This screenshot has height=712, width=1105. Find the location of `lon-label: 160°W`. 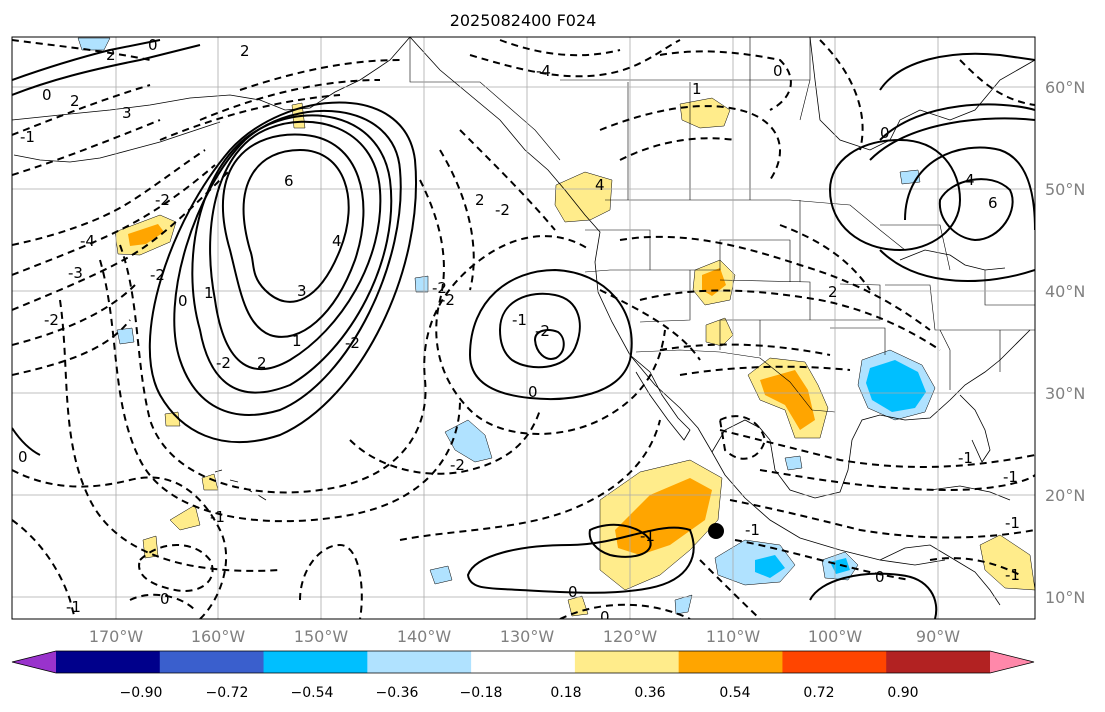

lon-label: 160°W is located at coordinates (218, 636).